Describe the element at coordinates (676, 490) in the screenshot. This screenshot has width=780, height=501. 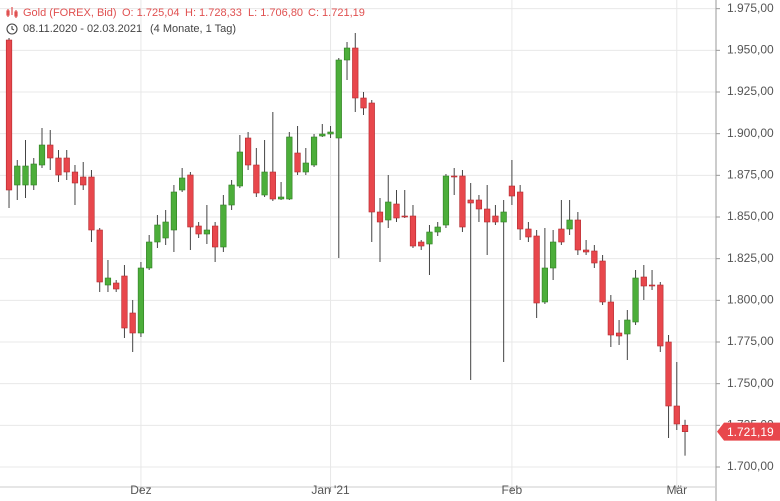
I see `x-tick-label: Mär` at that location.